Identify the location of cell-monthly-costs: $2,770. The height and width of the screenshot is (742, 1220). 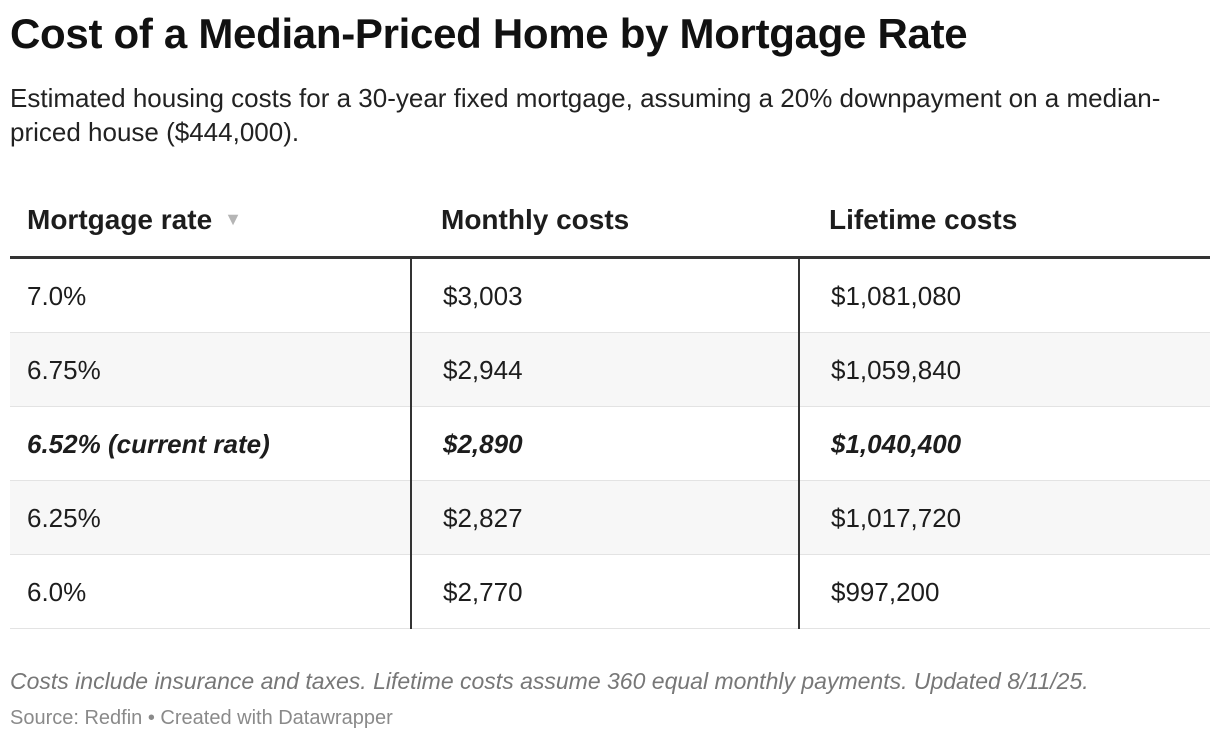
(483, 592).